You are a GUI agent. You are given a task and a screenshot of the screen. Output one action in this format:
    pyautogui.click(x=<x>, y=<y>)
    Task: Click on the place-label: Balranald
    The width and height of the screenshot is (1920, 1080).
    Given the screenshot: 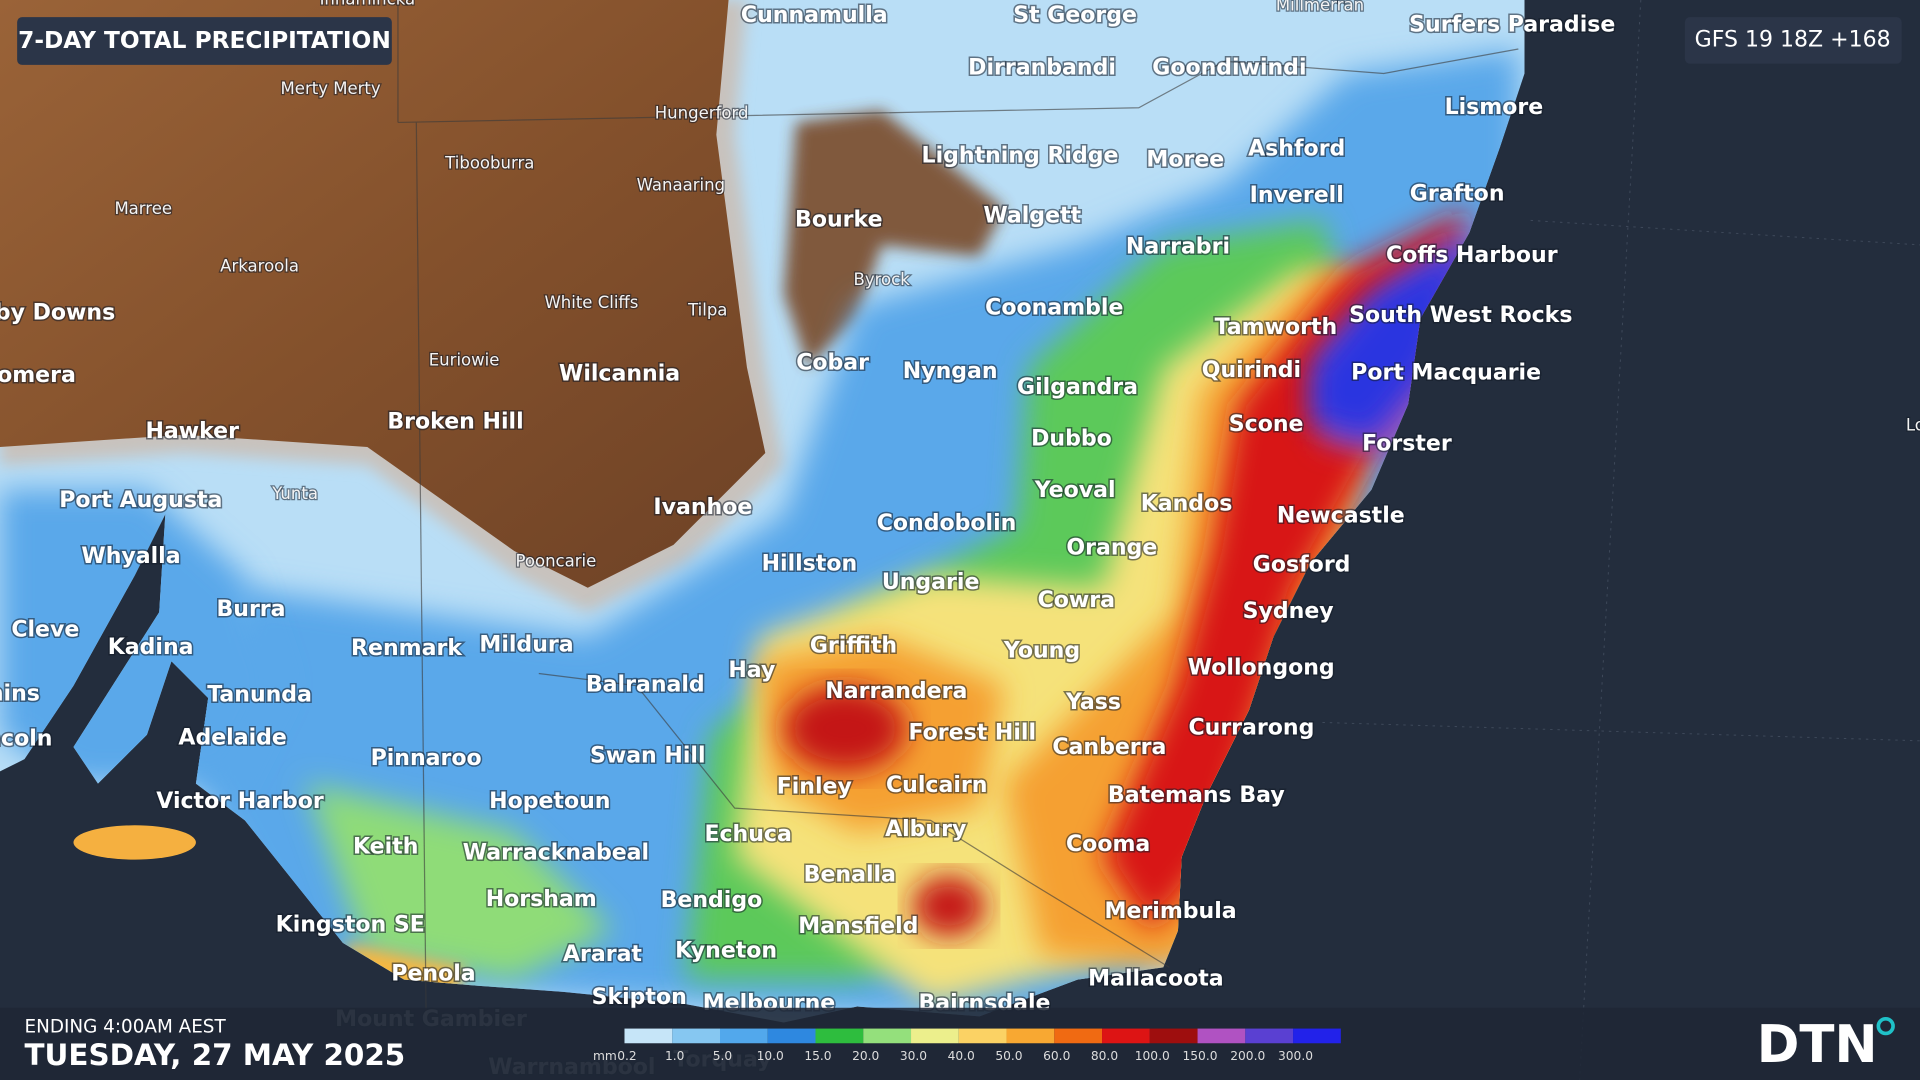 What is the action you would take?
    pyautogui.click(x=645, y=685)
    